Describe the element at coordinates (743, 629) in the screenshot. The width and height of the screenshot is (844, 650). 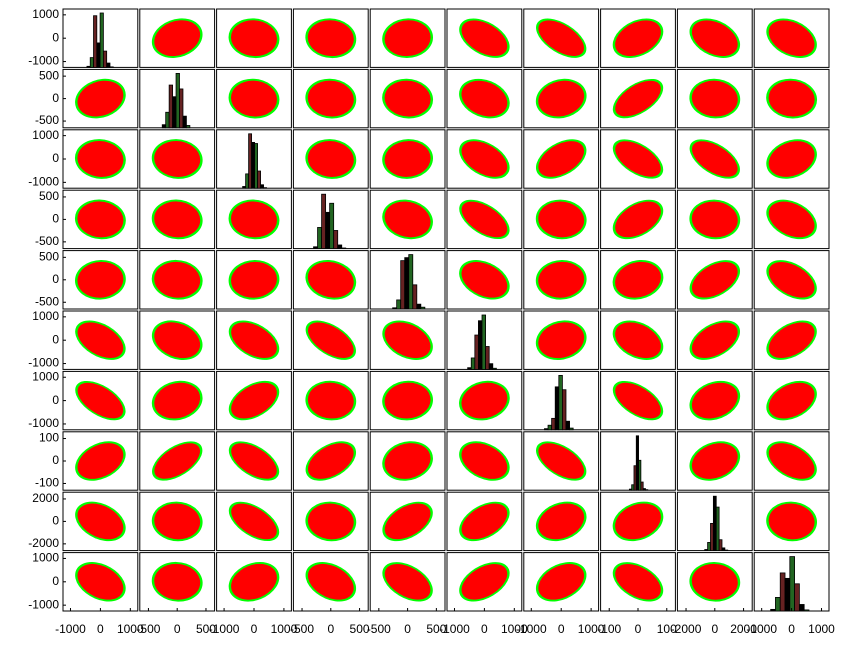
I see `x-tick-label: 2000` at that location.